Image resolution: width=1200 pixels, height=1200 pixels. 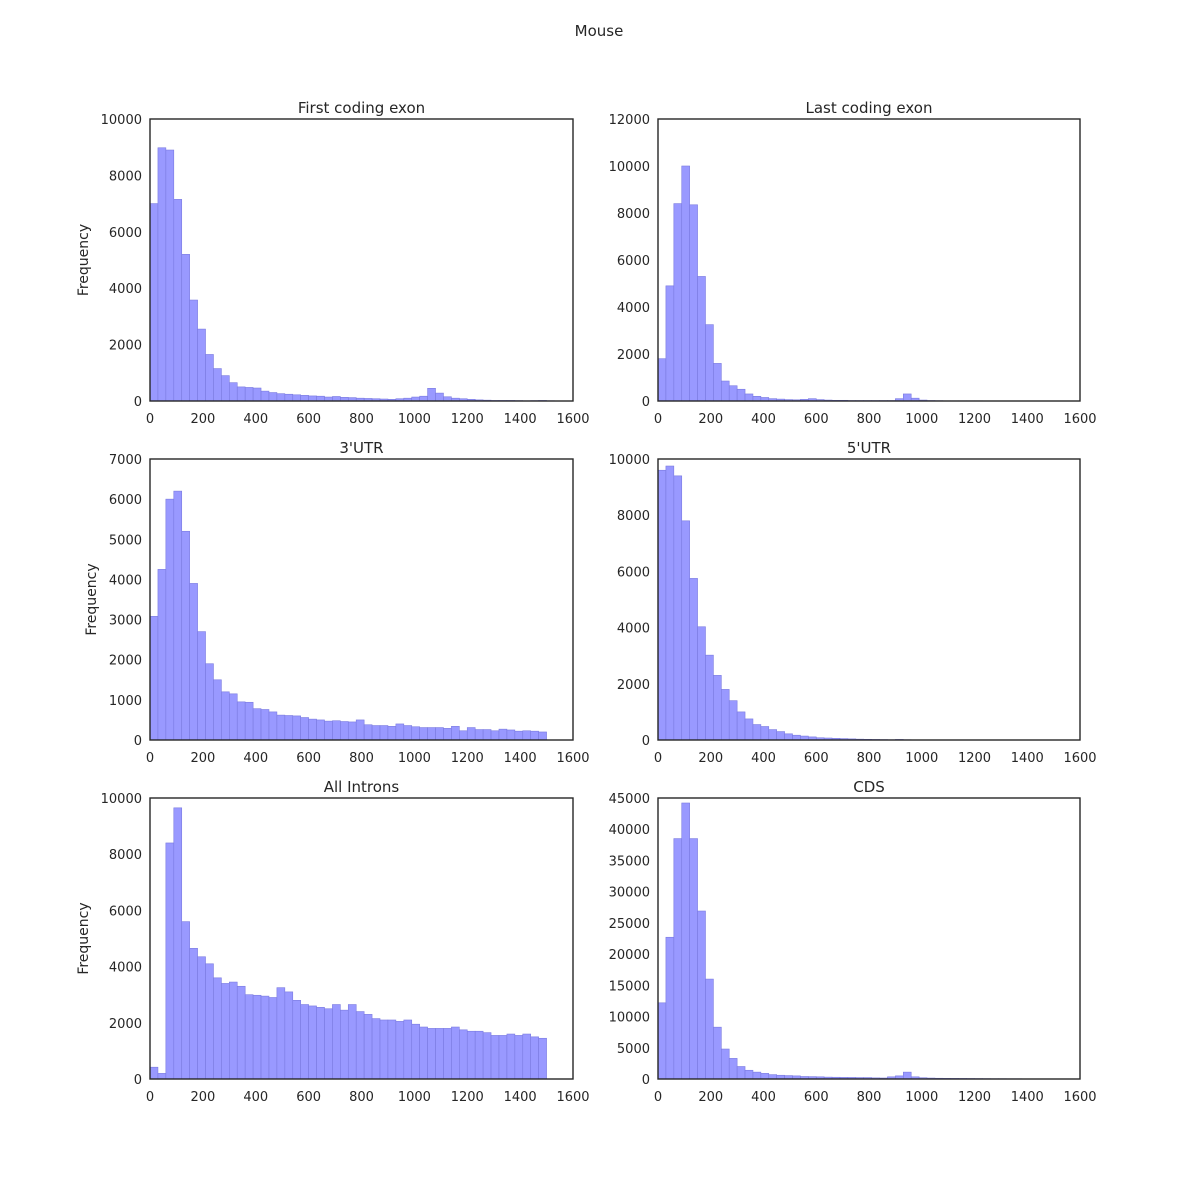 I want to click on y-tick-label: 40000, so click(x=629, y=830).